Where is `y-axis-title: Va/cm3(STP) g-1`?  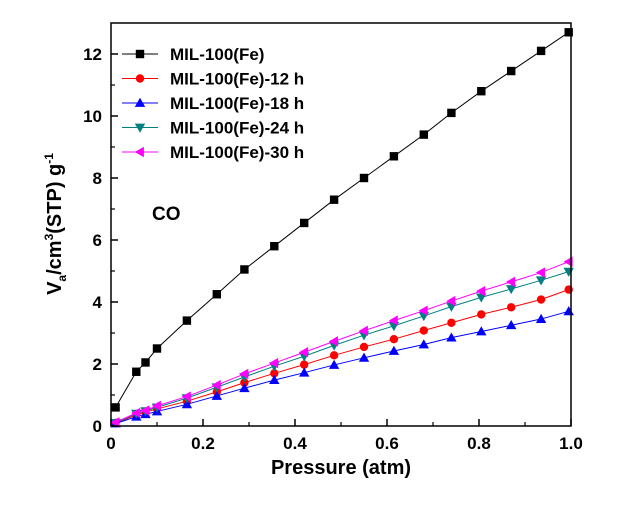
y-axis-title: Va/cm3(STP) g-1 is located at coordinates (55, 224).